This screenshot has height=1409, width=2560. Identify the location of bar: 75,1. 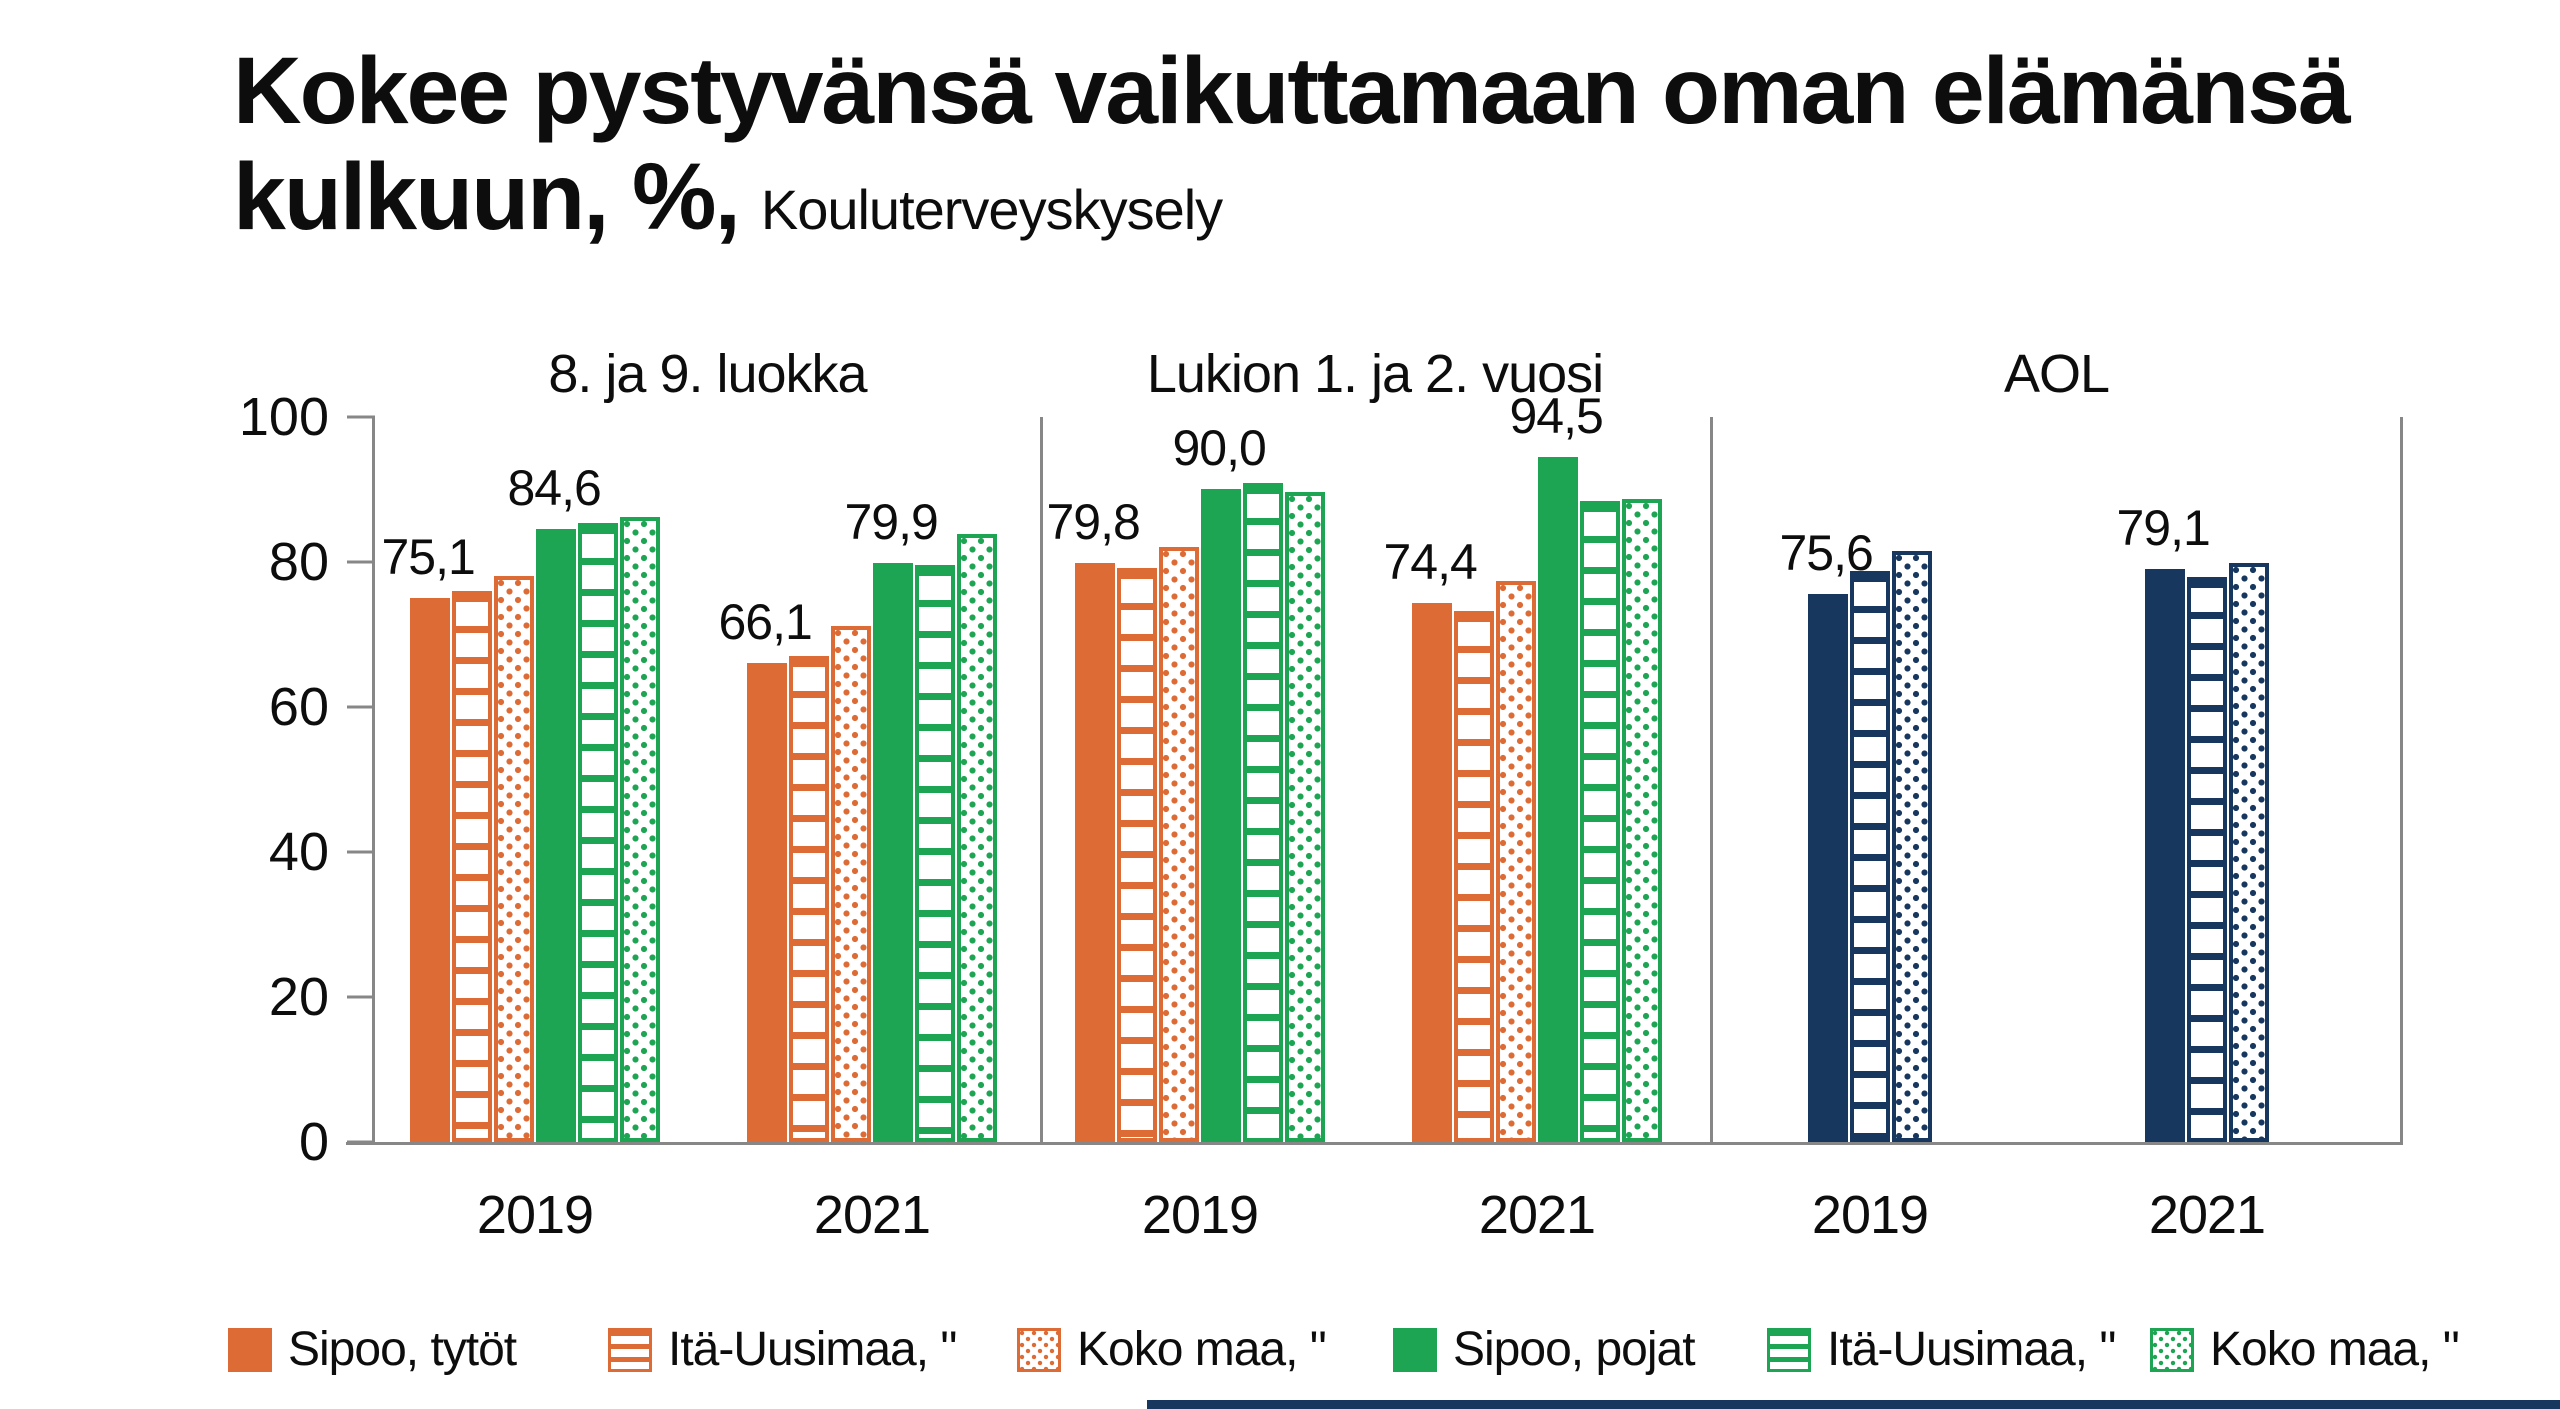
(428, 835).